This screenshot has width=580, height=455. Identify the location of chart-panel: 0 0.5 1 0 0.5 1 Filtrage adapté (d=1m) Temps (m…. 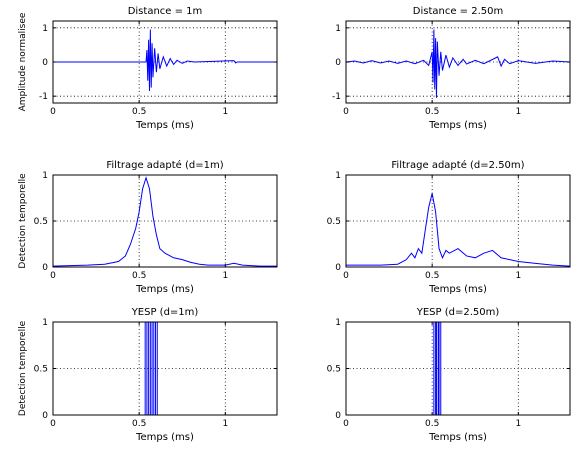
(148, 227).